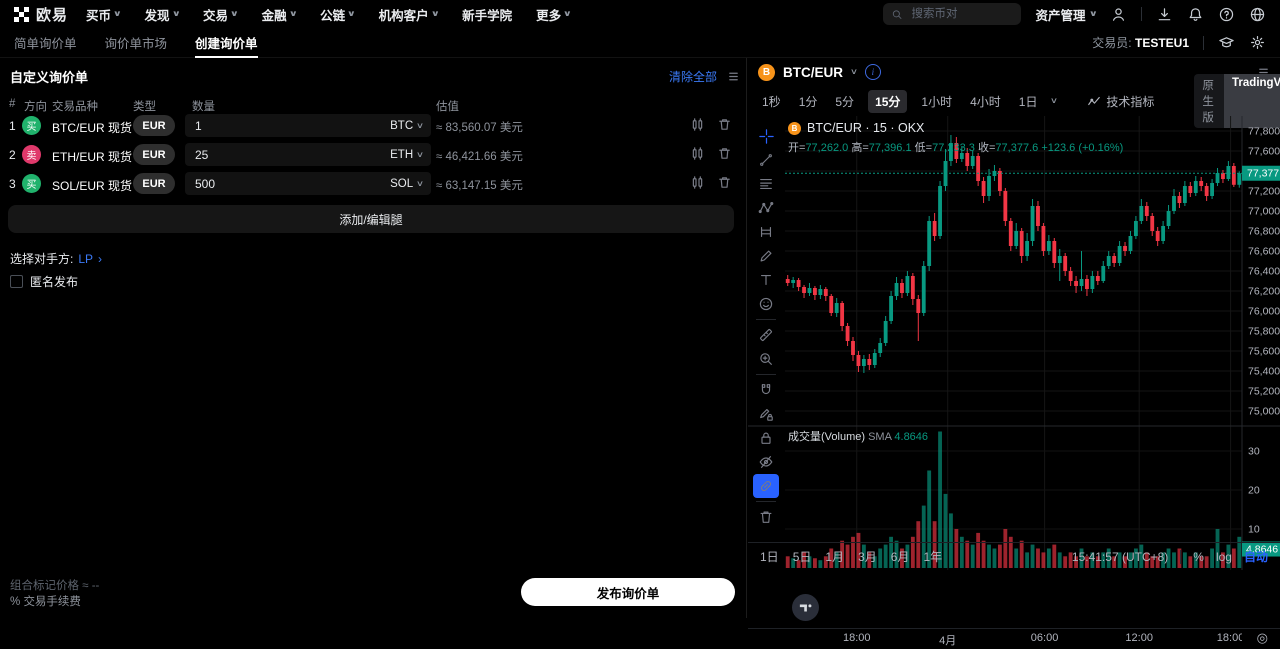 The image size is (1280, 649). What do you see at coordinates (961, 14) in the screenshot?
I see `search-input` at bounding box center [961, 14].